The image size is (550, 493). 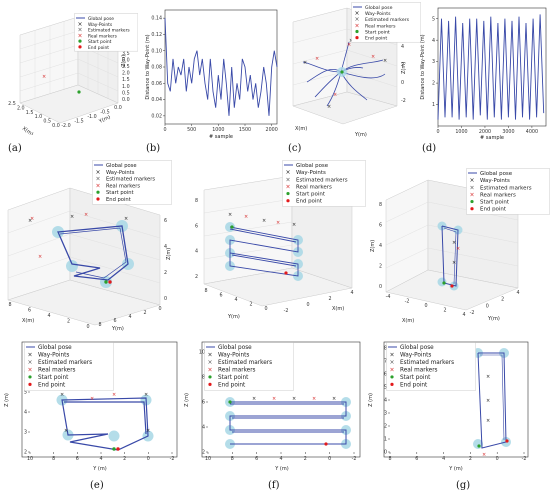 I want to click on y-tick-label: 1, so click(x=385, y=440).